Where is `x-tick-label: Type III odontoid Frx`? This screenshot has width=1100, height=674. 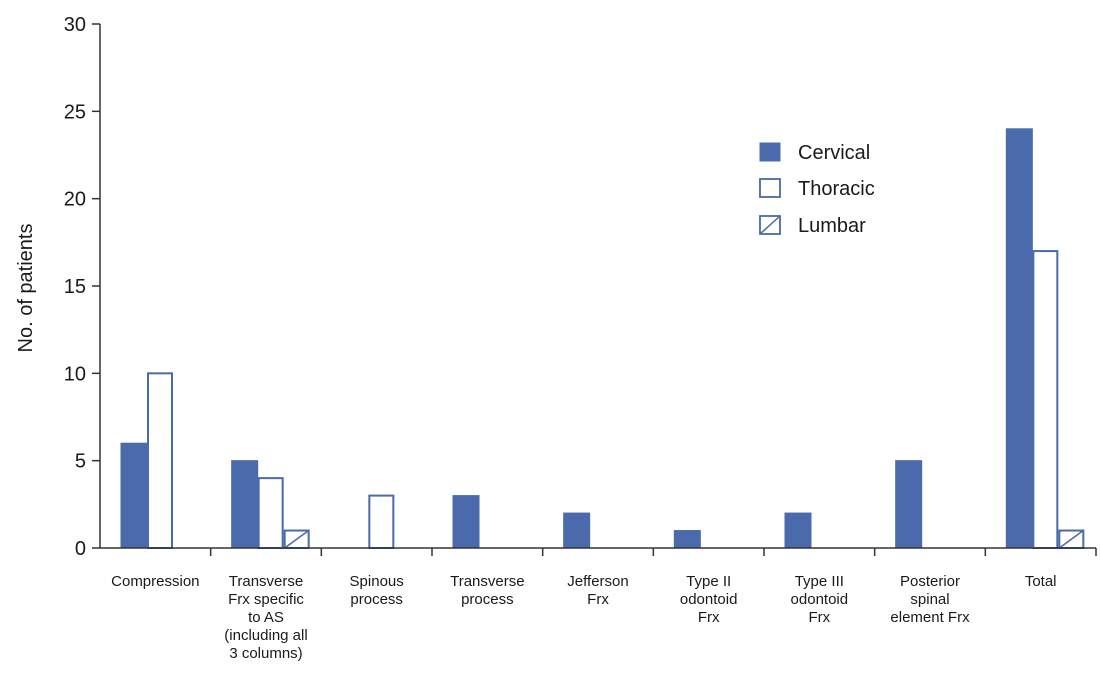 x-tick-label: Type III odontoid Frx is located at coordinates (820, 599).